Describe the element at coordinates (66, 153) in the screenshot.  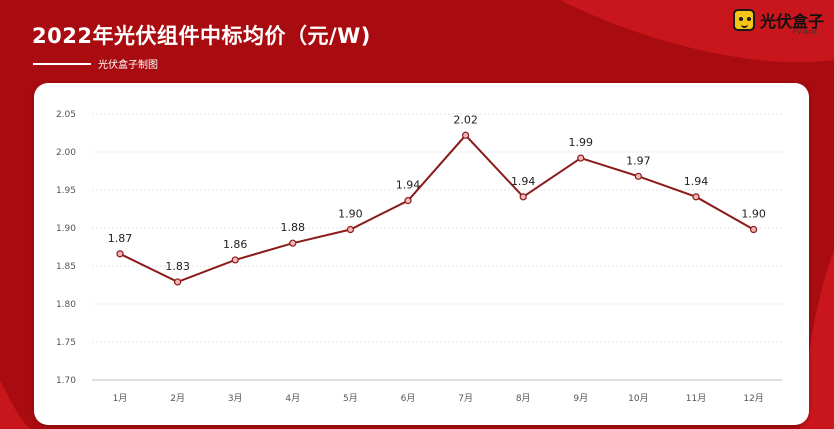
I see `y-tick-label: 2.00` at that location.